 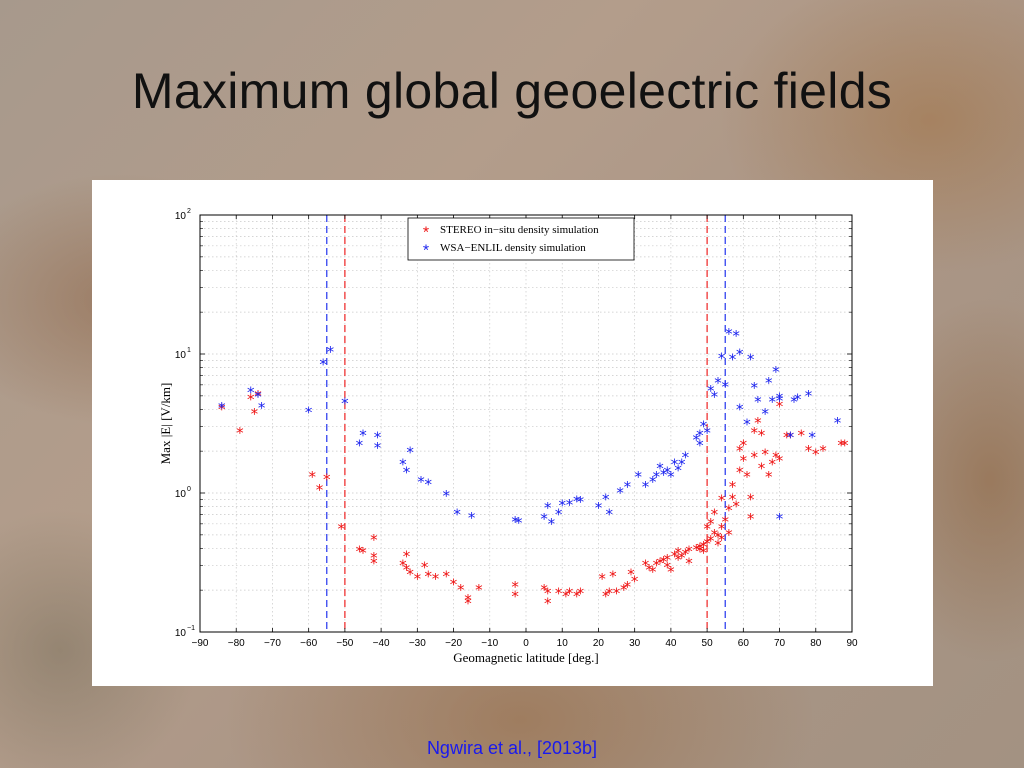 What do you see at coordinates (189, 350) in the screenshot?
I see `y-tick-exponent: 1` at bounding box center [189, 350].